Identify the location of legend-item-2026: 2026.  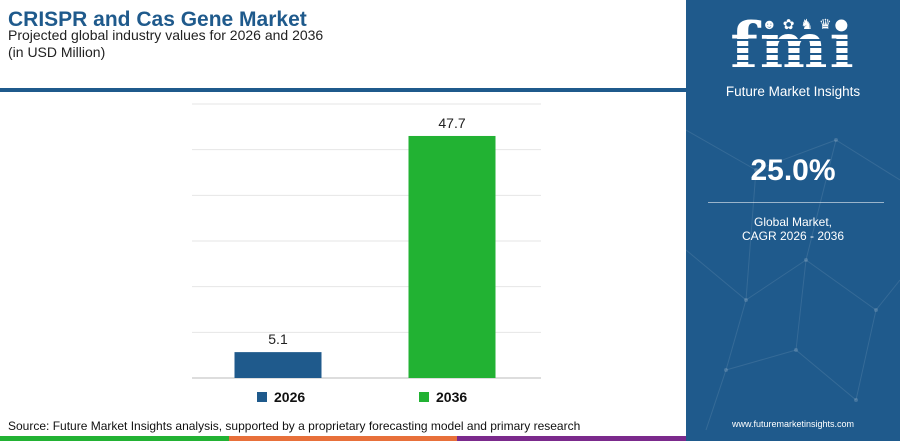
(281, 397).